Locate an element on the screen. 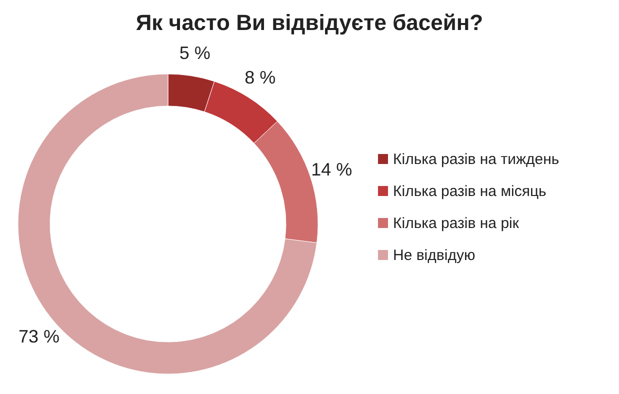 The image size is (619, 394). data-label: 5 % is located at coordinates (194, 52).